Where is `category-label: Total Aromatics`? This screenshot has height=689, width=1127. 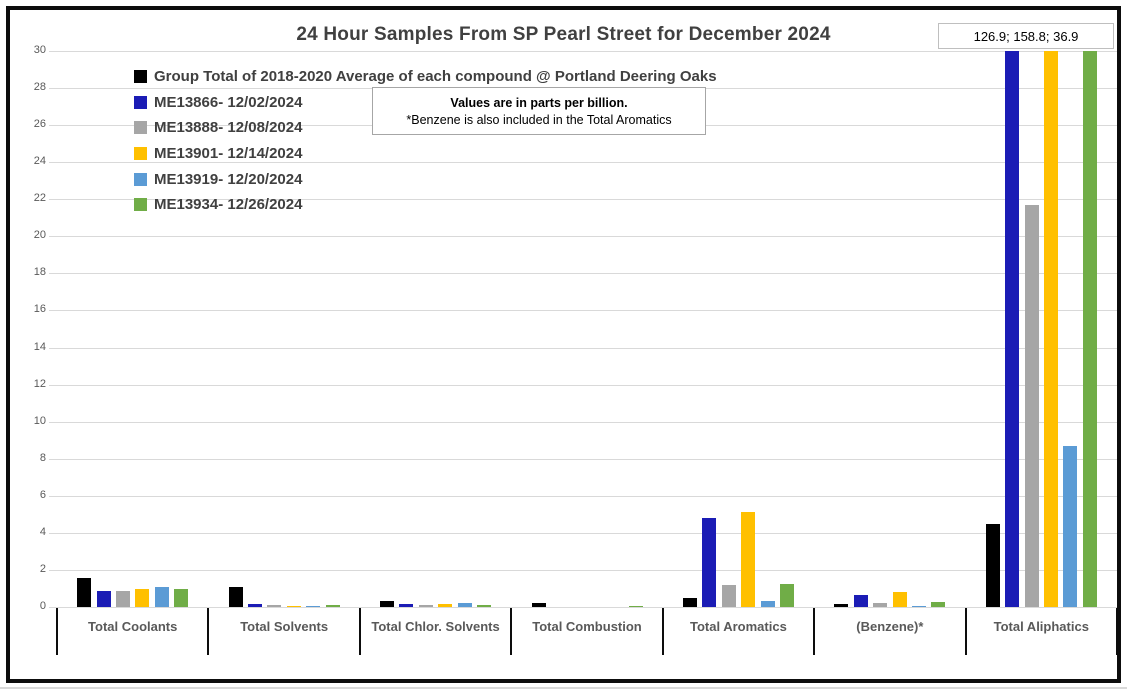 category-label: Total Aromatics is located at coordinates (738, 626).